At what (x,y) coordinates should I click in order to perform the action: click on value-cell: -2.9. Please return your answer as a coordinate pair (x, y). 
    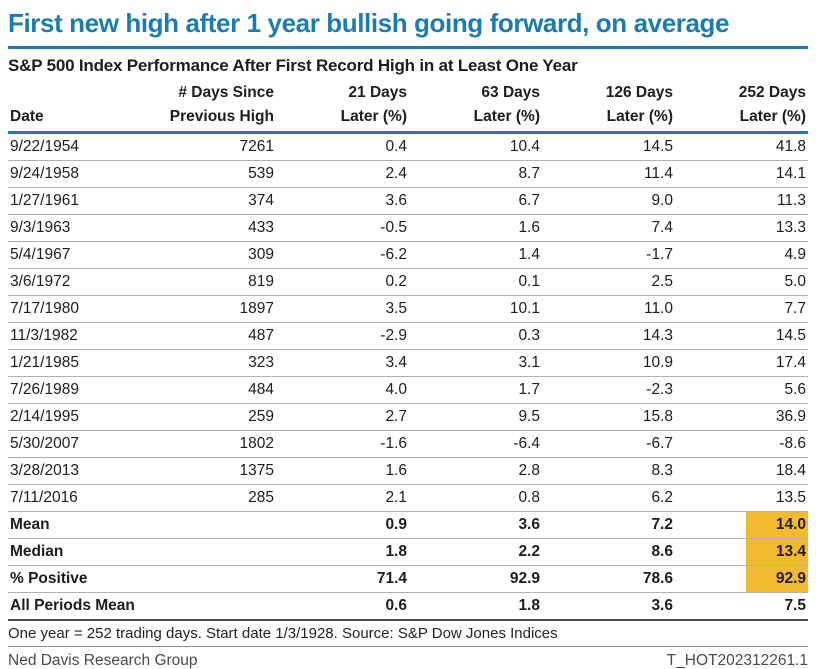
    Looking at the image, I should click on (342, 336).